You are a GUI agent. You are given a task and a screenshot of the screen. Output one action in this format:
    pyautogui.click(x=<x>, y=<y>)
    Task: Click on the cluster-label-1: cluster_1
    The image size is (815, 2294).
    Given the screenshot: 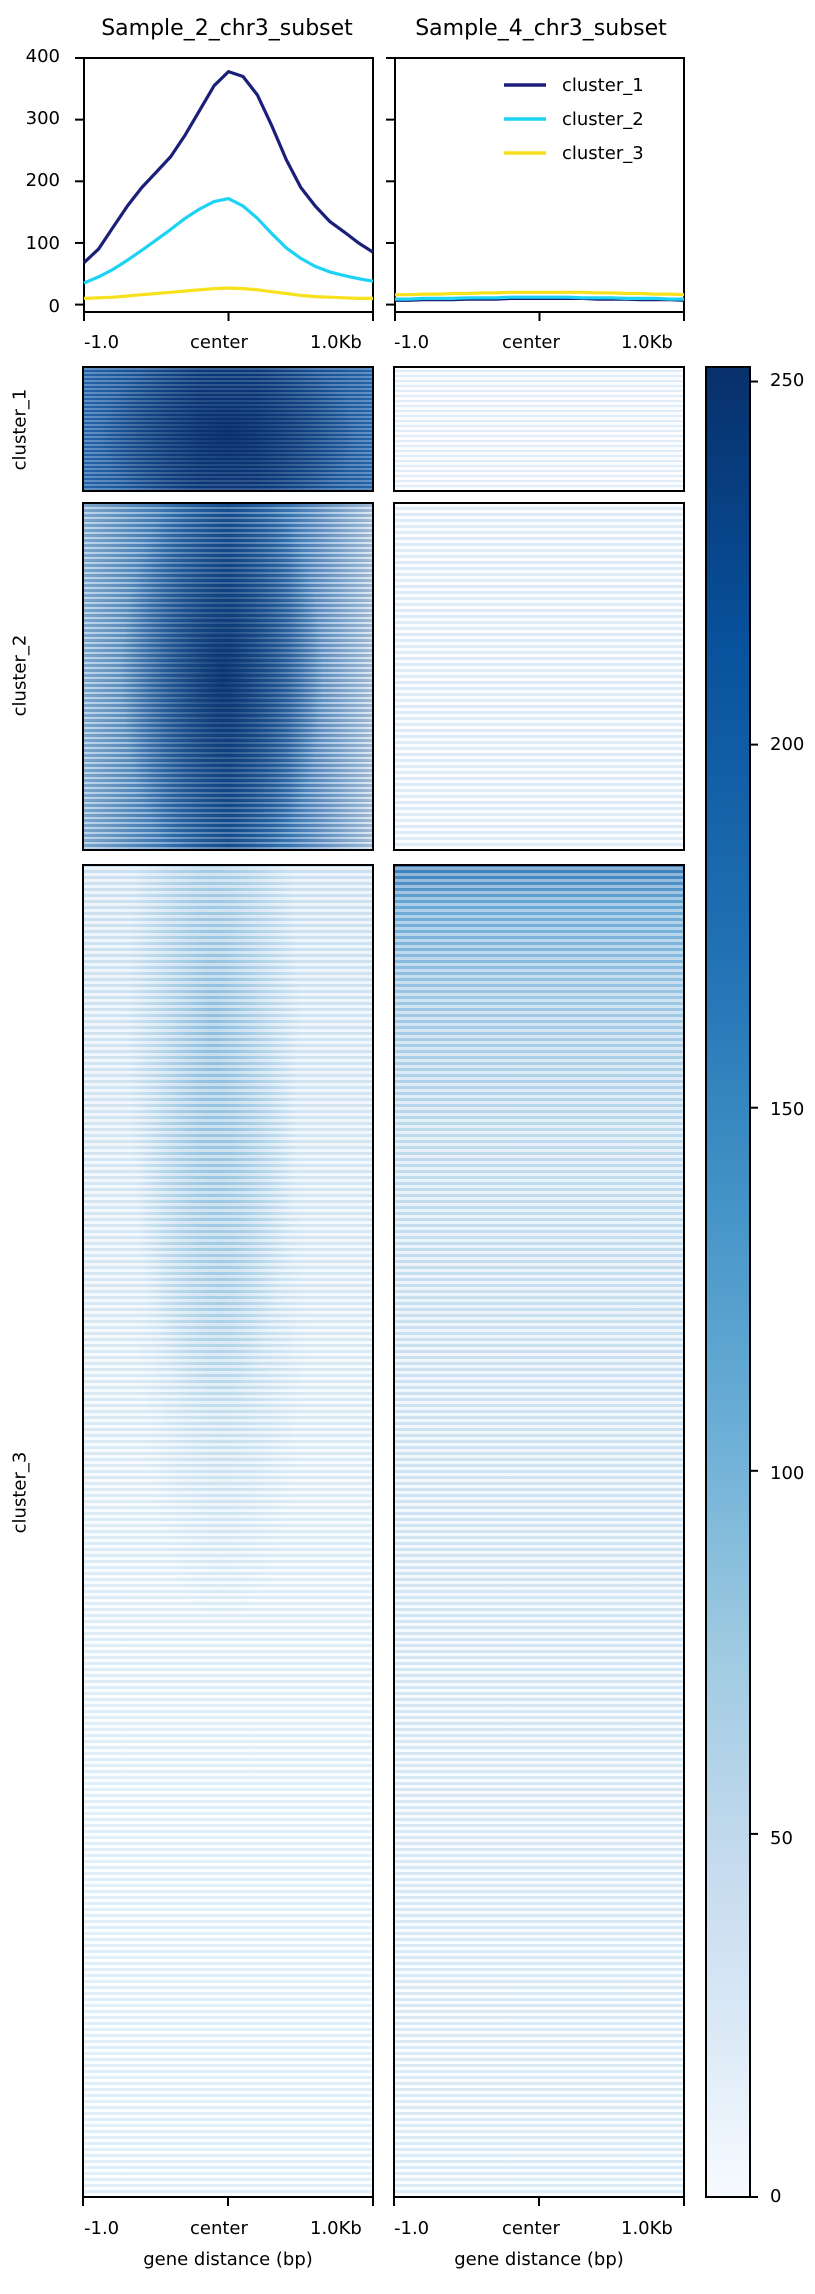 What is the action you would take?
    pyautogui.click(x=20, y=429)
    